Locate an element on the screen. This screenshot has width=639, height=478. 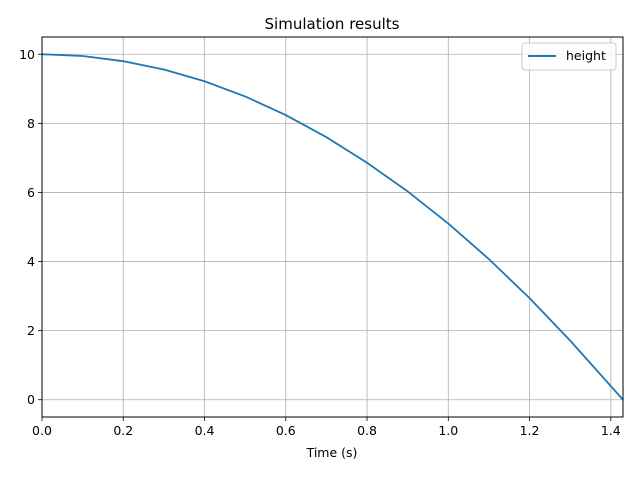
x-tick-label: 0.8 is located at coordinates (367, 430).